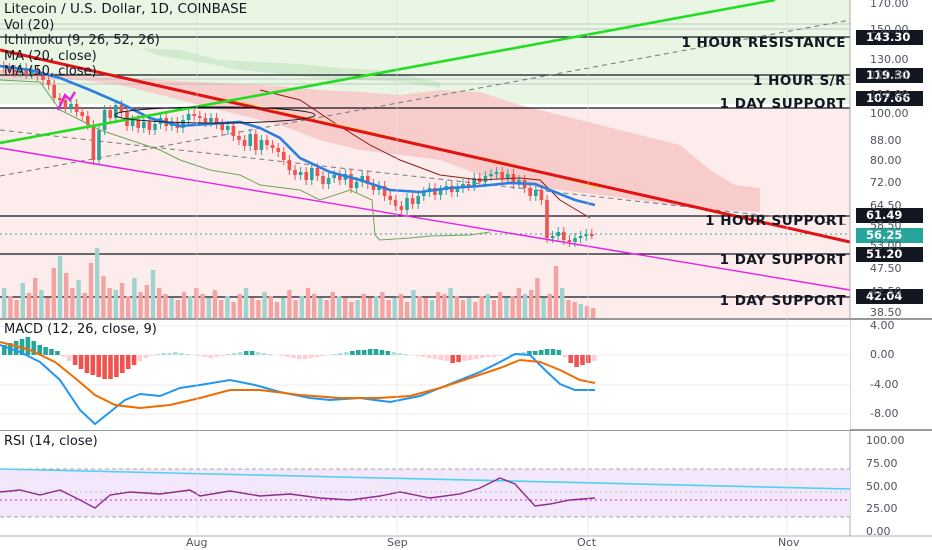 This screenshot has height=550, width=932. I want to click on price-tick-label: 130.00, so click(889, 59).